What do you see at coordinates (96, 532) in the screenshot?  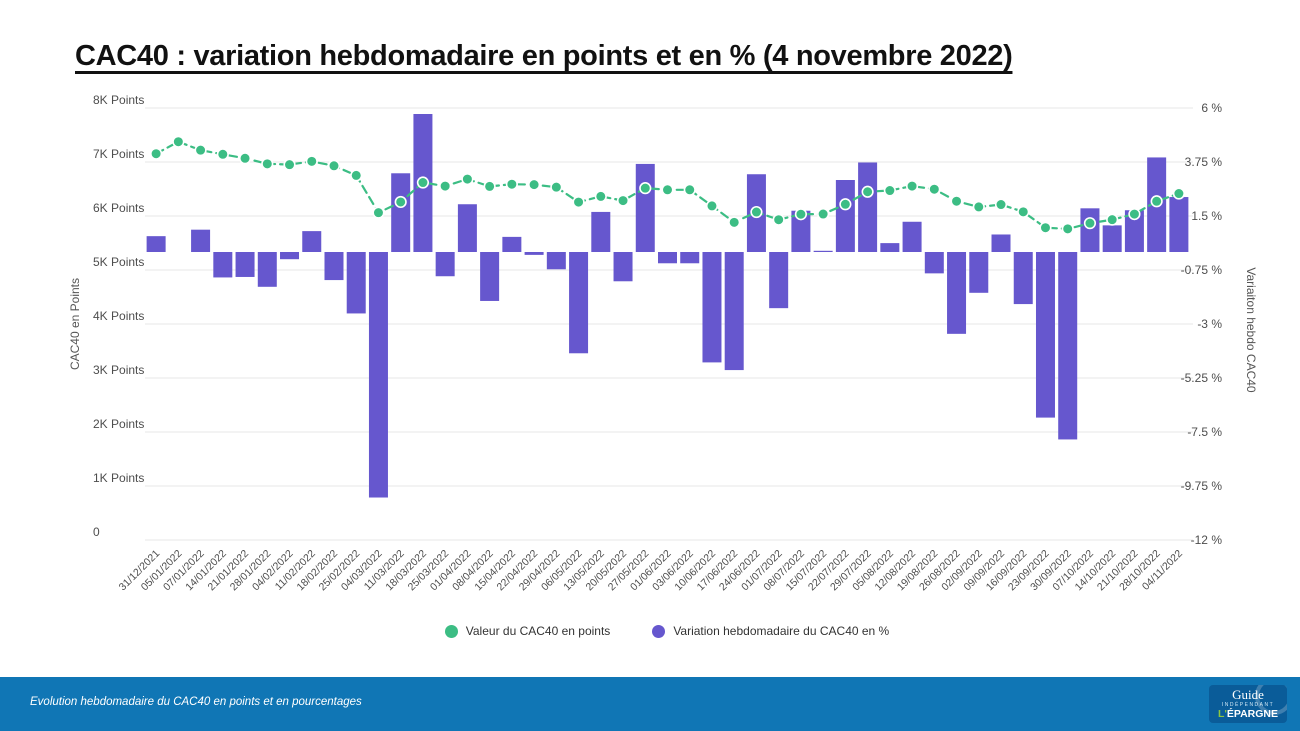 I see `left-axis-tick-label: 0` at bounding box center [96, 532].